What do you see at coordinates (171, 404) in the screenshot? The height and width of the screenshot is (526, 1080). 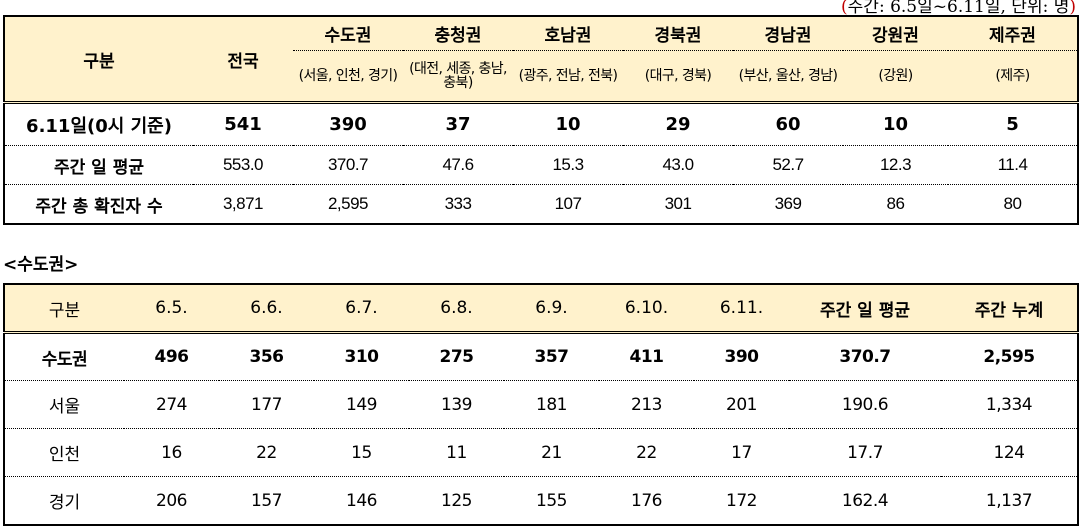 I see `cell: 274` at bounding box center [171, 404].